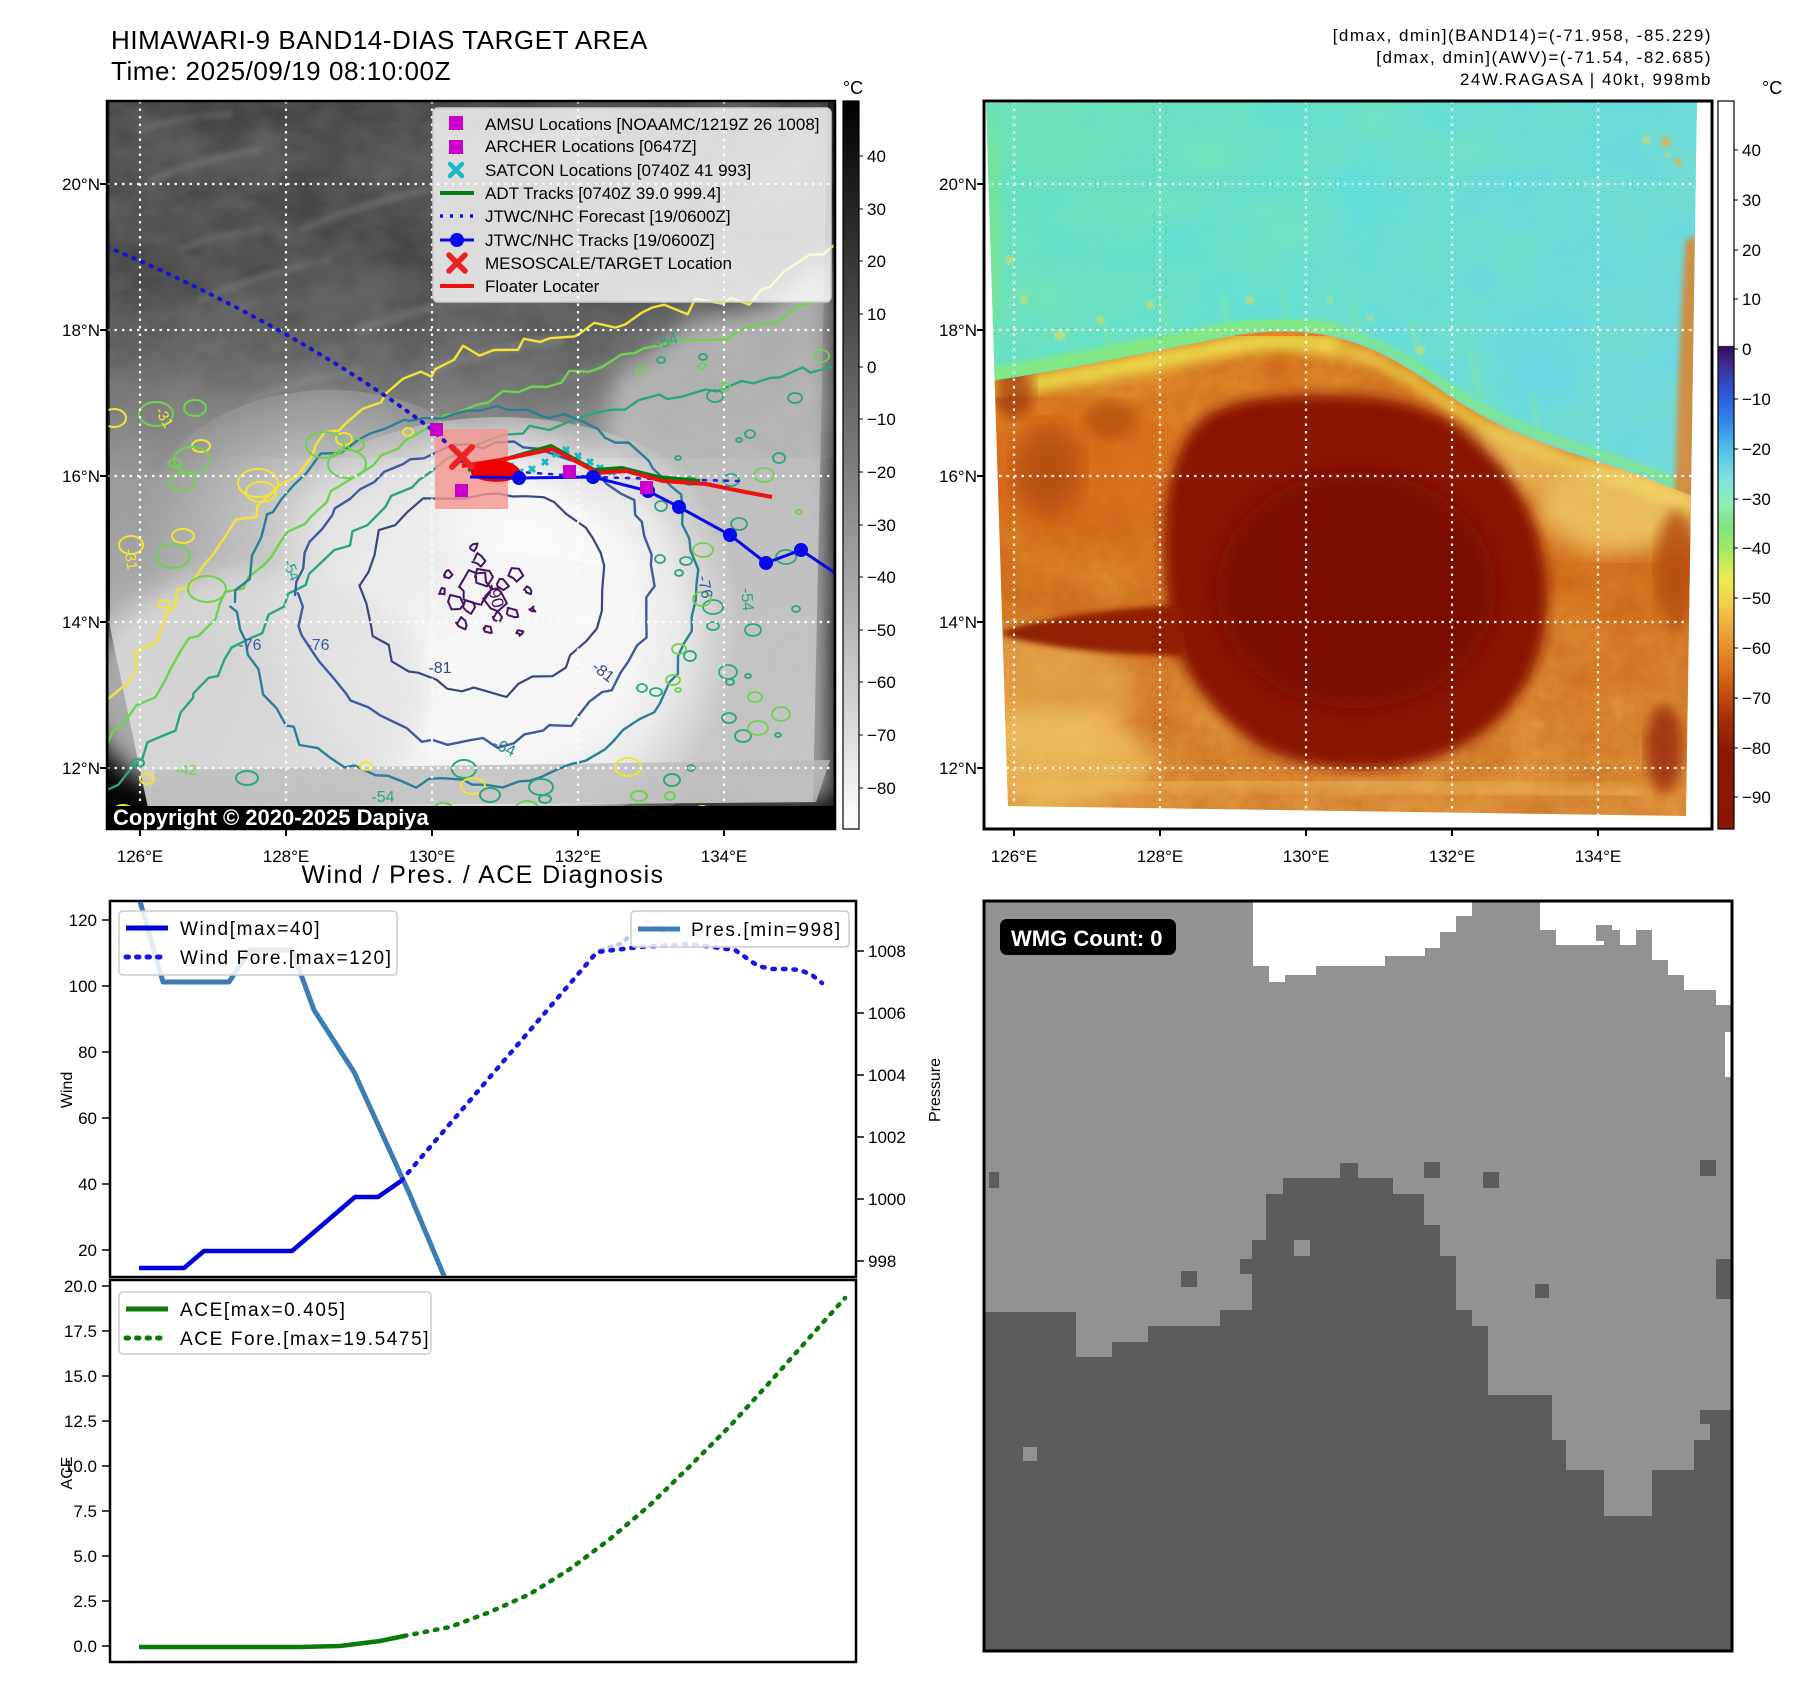  Describe the element at coordinates (1586, 79) in the screenshot. I see `svg-text: 24W.RAGASA | 40kt, 998mb` at that location.